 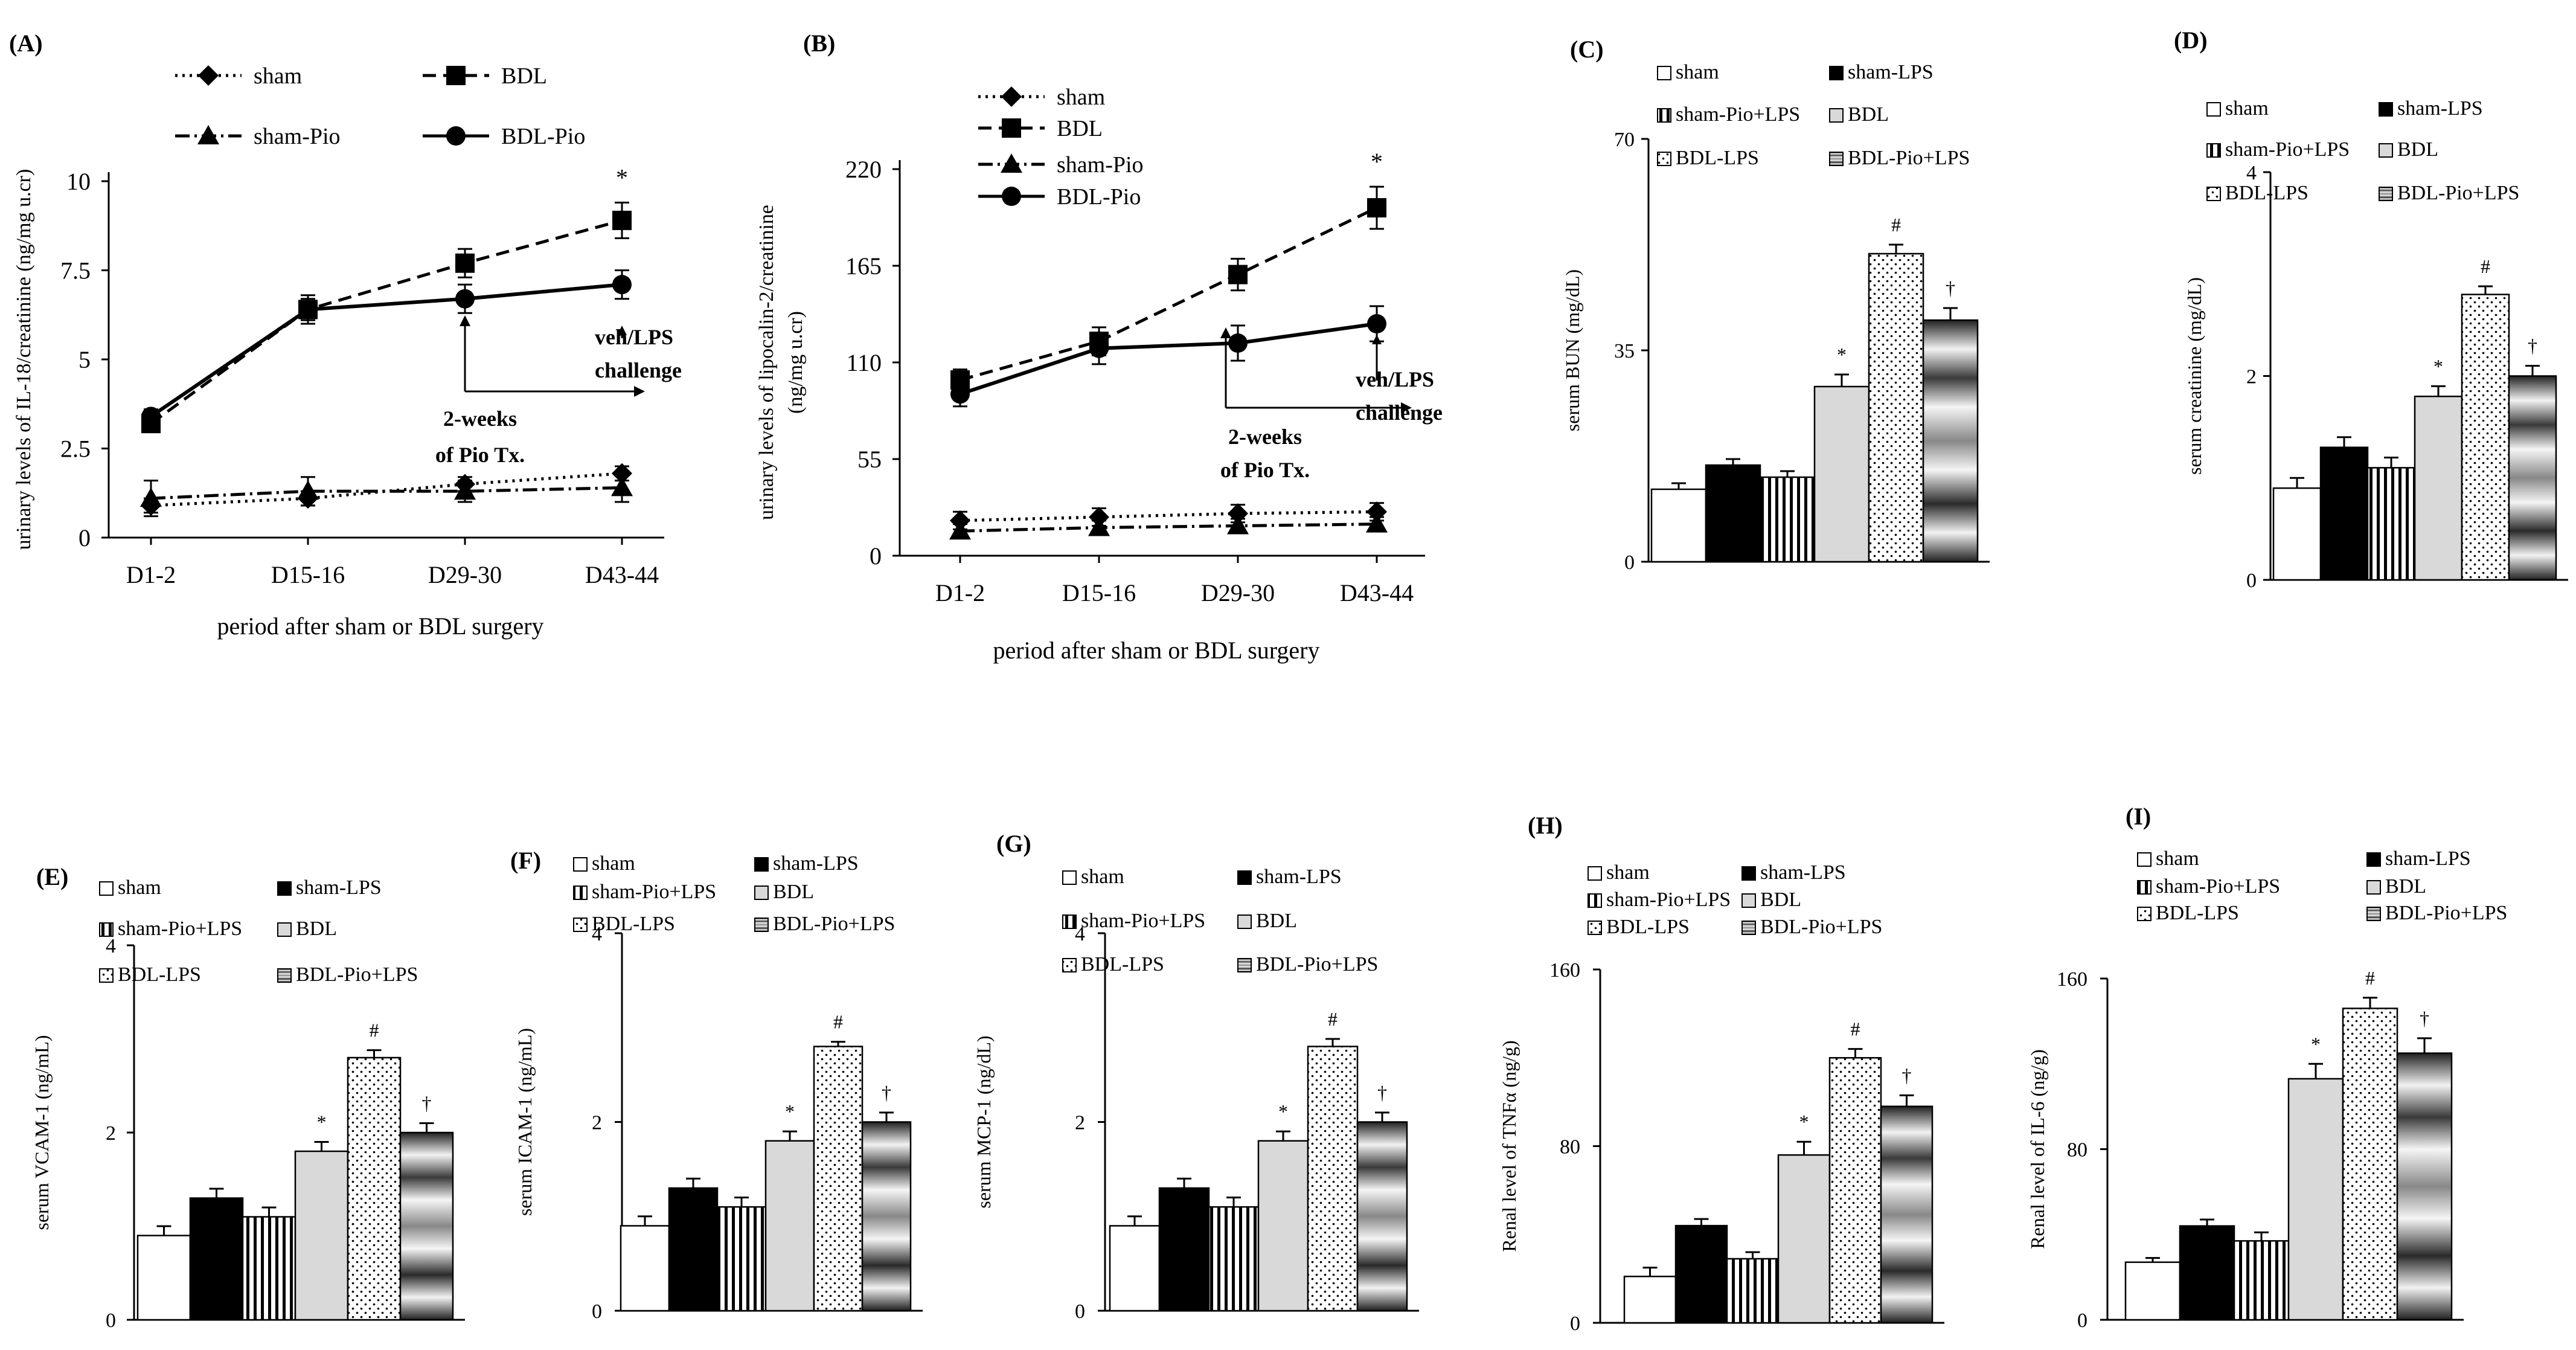 I want to click on y-tick-label: 4, so click(x=1080, y=934).